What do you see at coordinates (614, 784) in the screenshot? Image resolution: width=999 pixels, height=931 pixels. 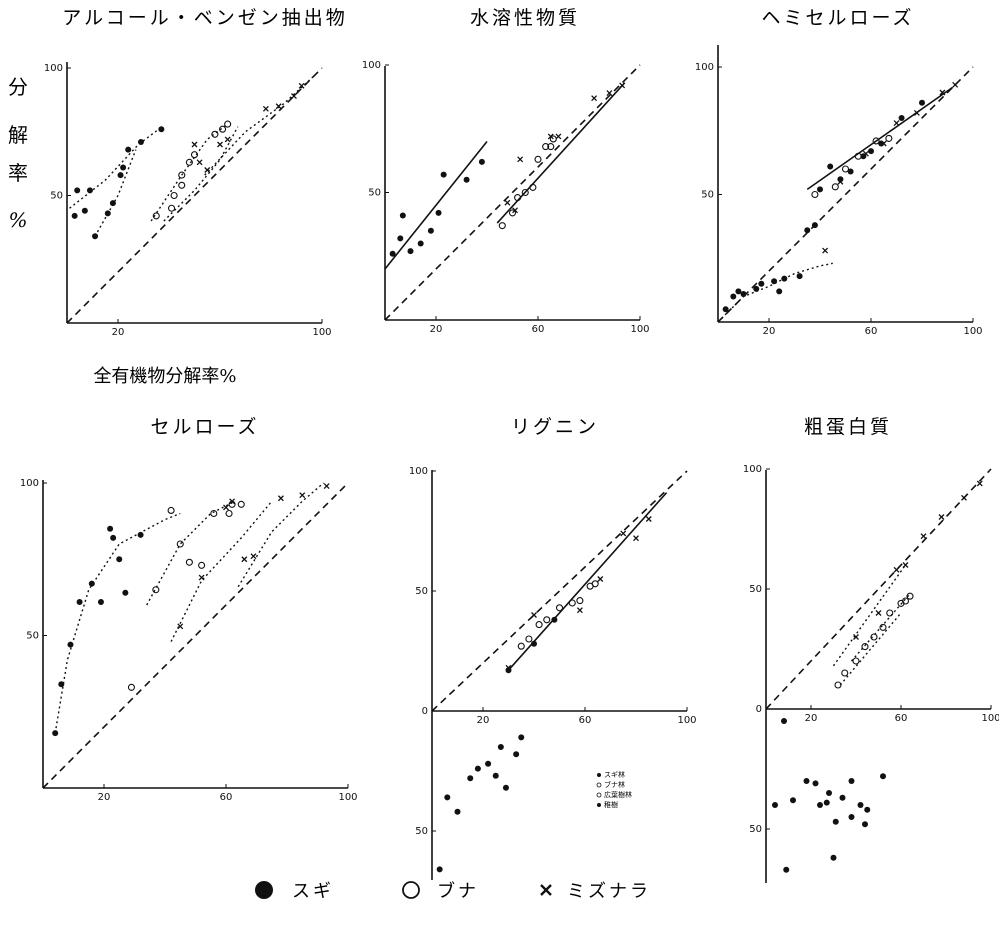 I see `inset-legend-label: ブナ林` at bounding box center [614, 784].